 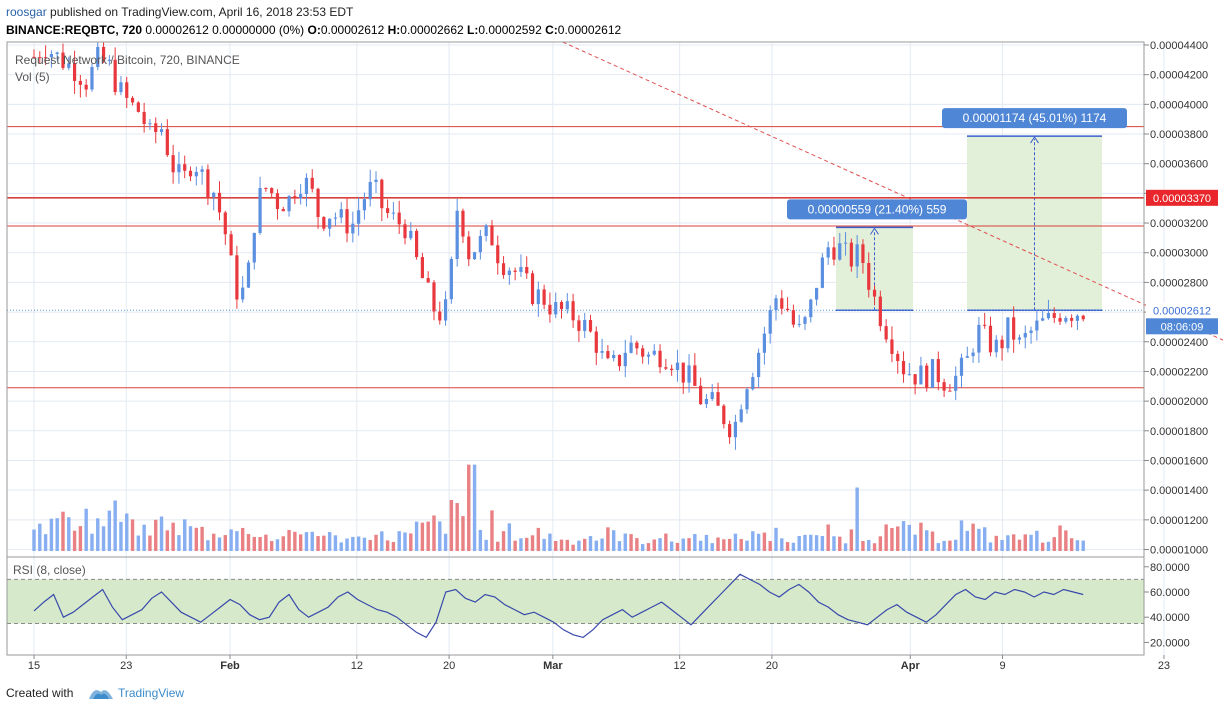 I want to click on y-tick-label: 0.00003000, so click(x=1179, y=254).